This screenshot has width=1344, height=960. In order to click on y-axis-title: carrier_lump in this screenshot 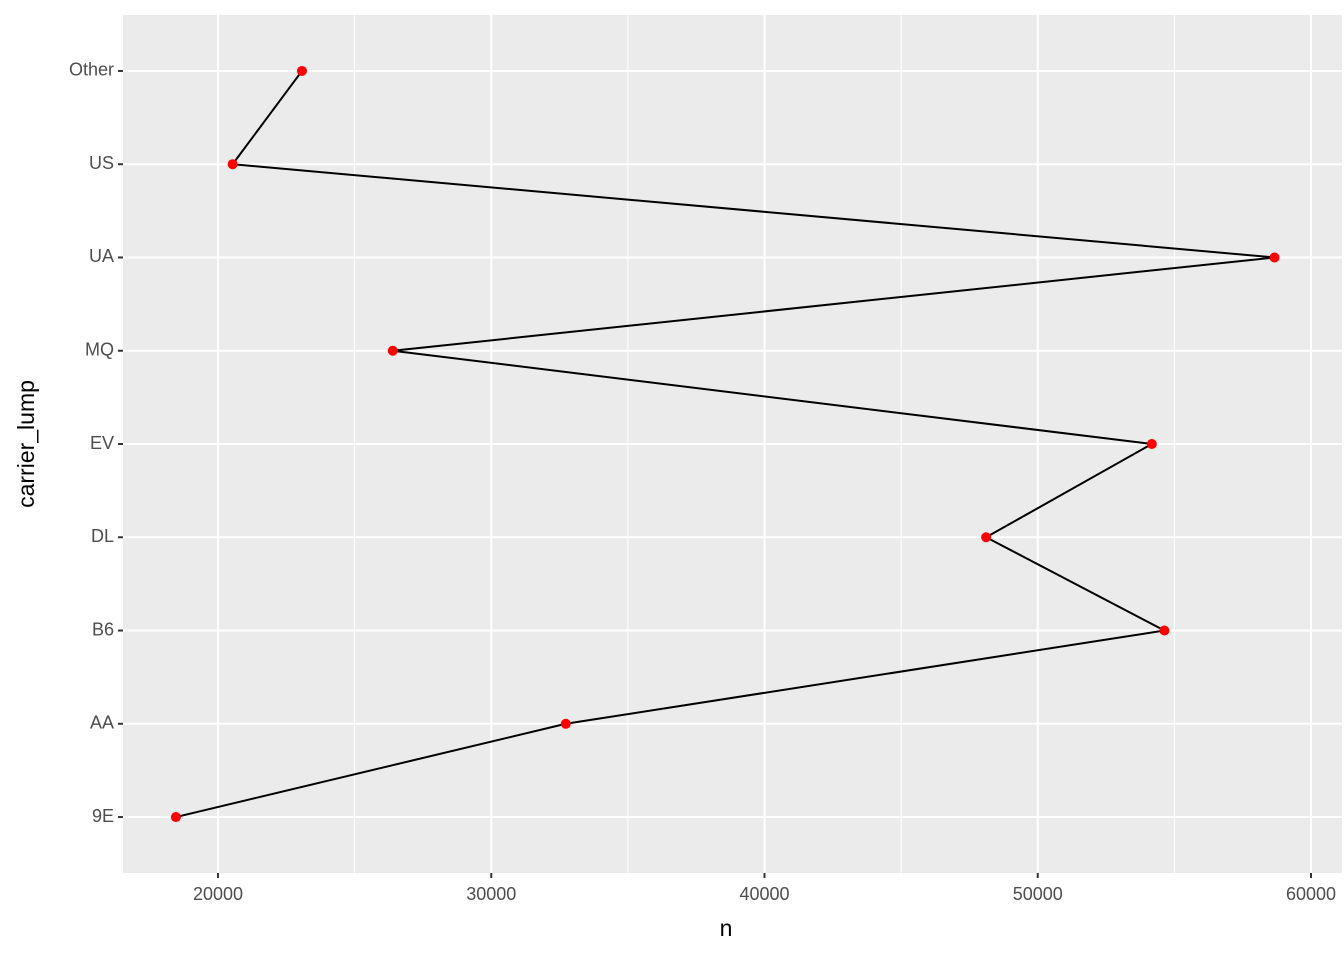, I will do `click(26, 444)`.